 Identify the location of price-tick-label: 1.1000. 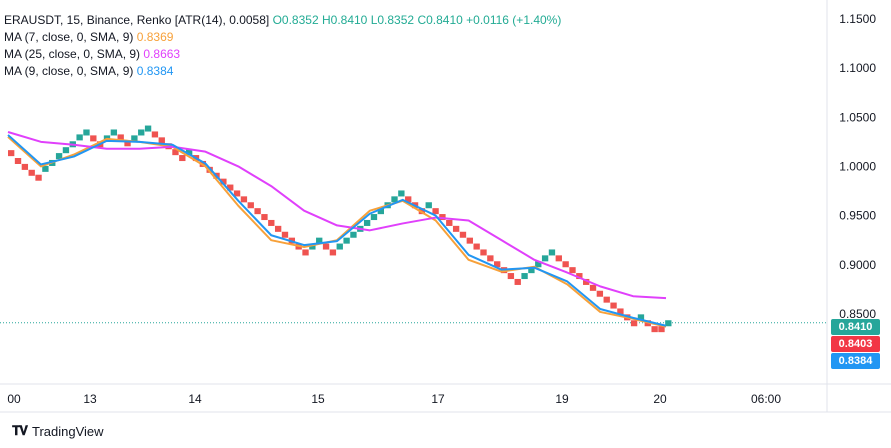
(857, 68).